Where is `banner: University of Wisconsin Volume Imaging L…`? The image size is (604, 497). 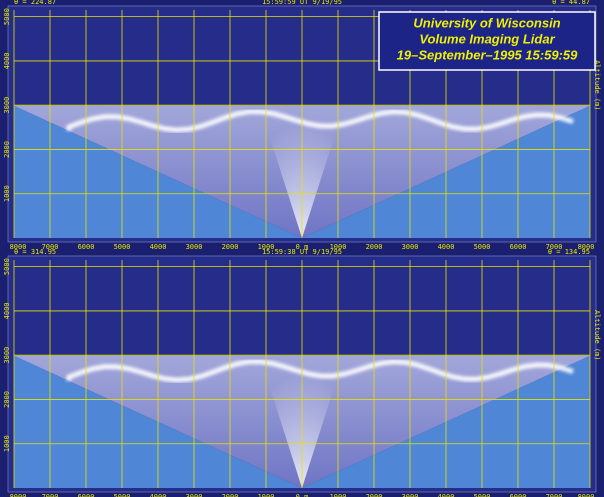 banner: University of Wisconsin Volume Imaging L… is located at coordinates (487, 41).